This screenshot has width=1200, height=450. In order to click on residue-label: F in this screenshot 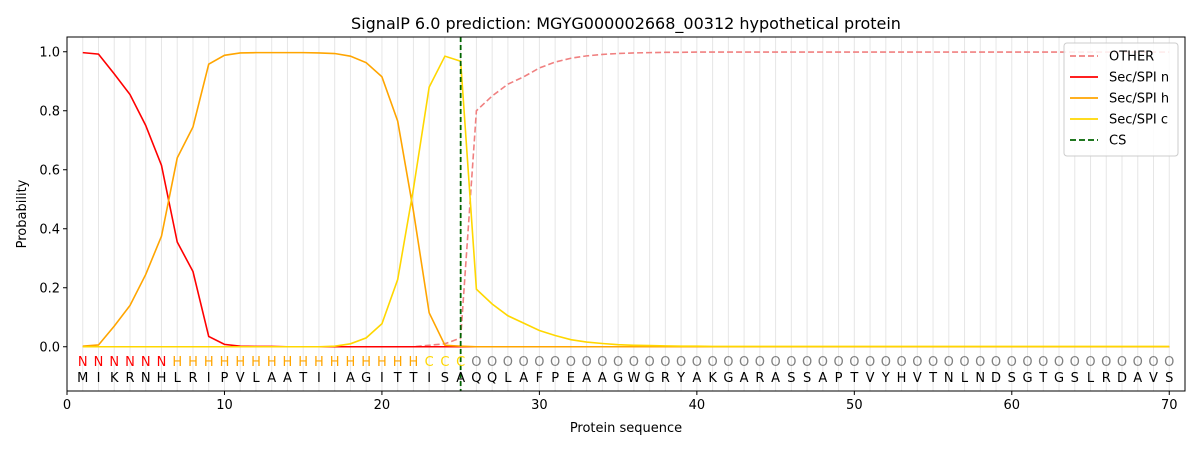, I will do `click(539, 378)`.